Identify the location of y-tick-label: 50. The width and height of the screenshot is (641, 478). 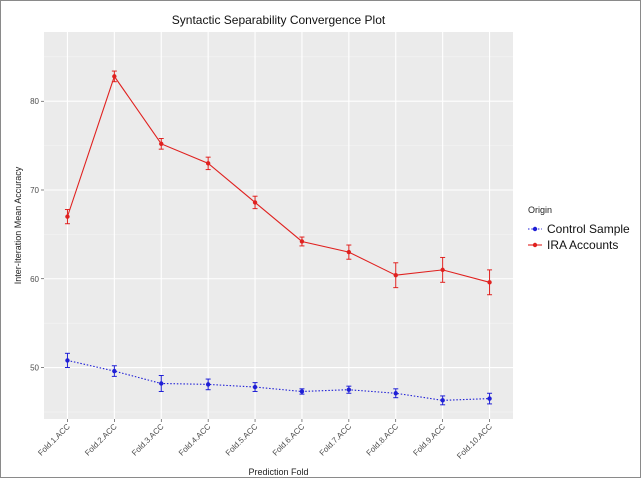
(34, 368).